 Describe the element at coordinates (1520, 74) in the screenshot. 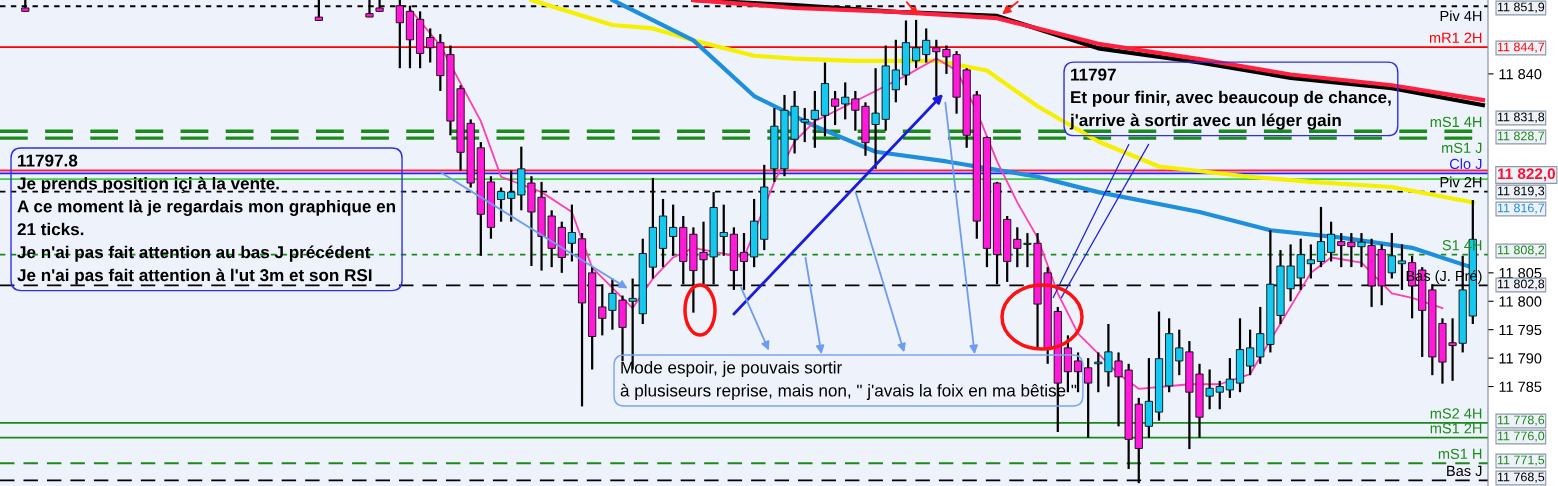

I see `y-tick-label: 11 840` at that location.